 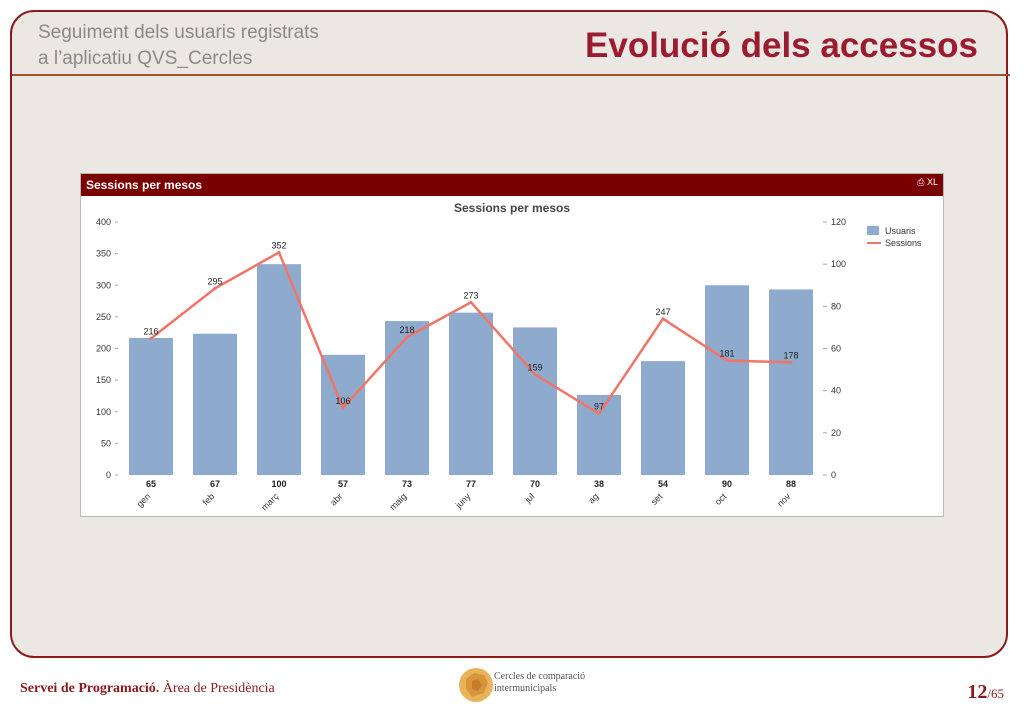 I want to click on usuaris-data-label: 100, so click(x=278, y=484).